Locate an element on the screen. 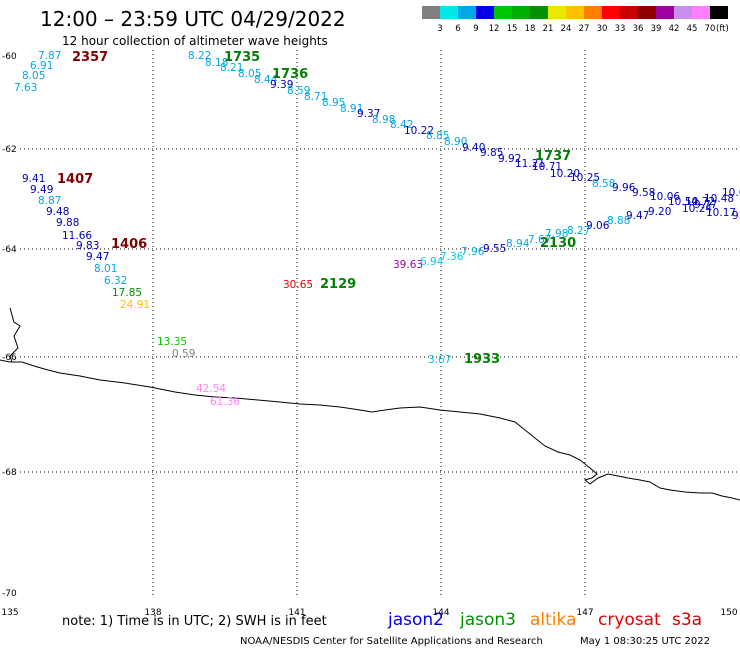 This screenshot has width=740, height=650. legend-tick-label: 70 is located at coordinates (710, 29).